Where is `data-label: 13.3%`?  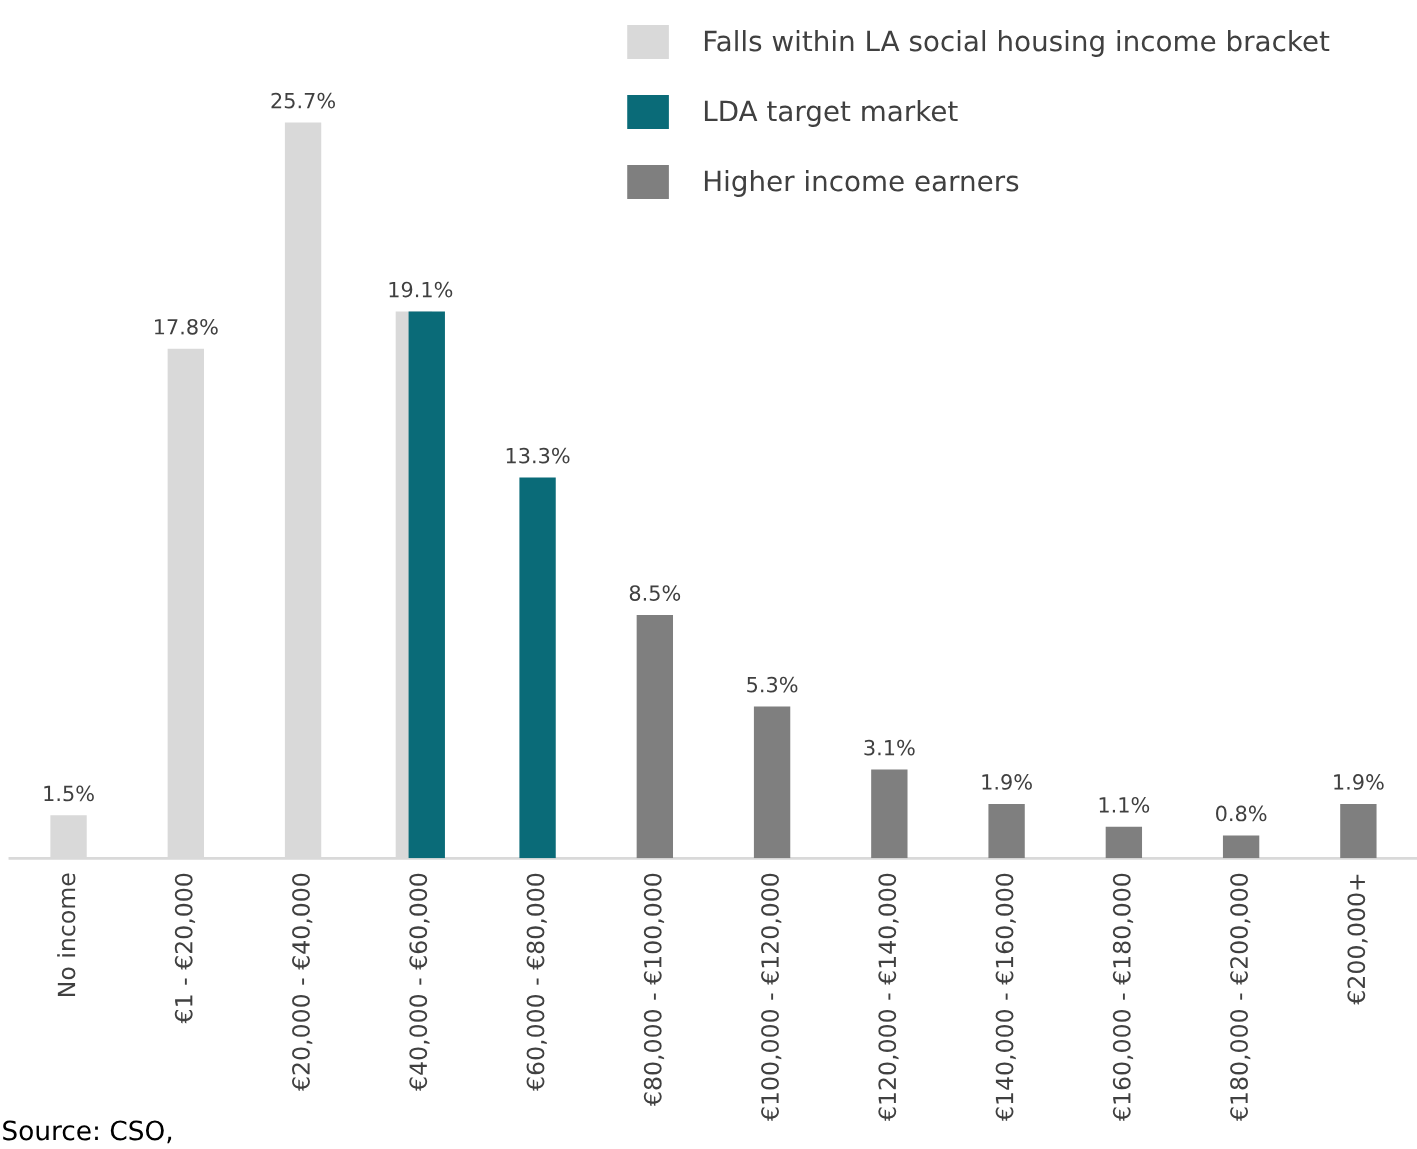
data-label: 13.3% is located at coordinates (538, 455).